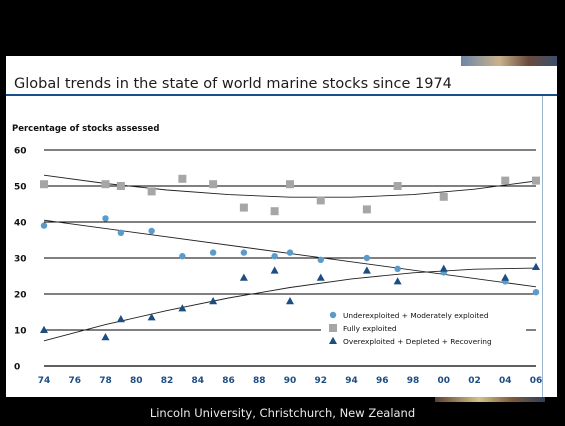  What do you see at coordinates (417, 341) in the screenshot?
I see `legend-label-overexploited: Overexploited + Depleted + Recovering` at bounding box center [417, 341].